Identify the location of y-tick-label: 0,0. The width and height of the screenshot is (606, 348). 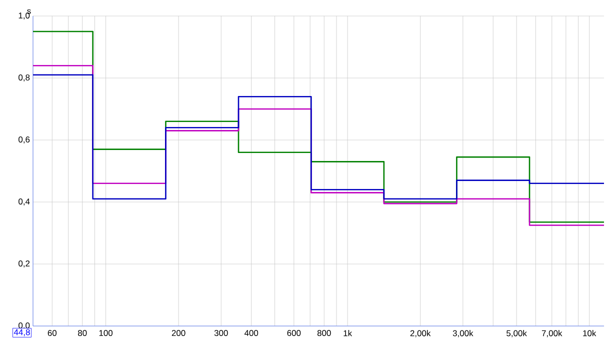
(24, 326).